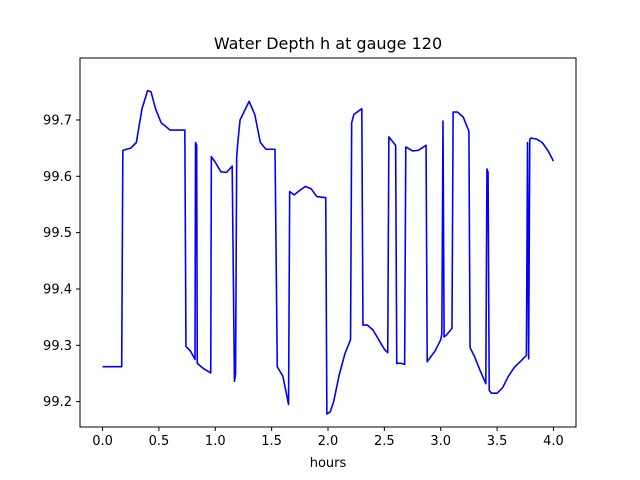  What do you see at coordinates (159, 441) in the screenshot?
I see `x-tick-label: 0.5` at bounding box center [159, 441].